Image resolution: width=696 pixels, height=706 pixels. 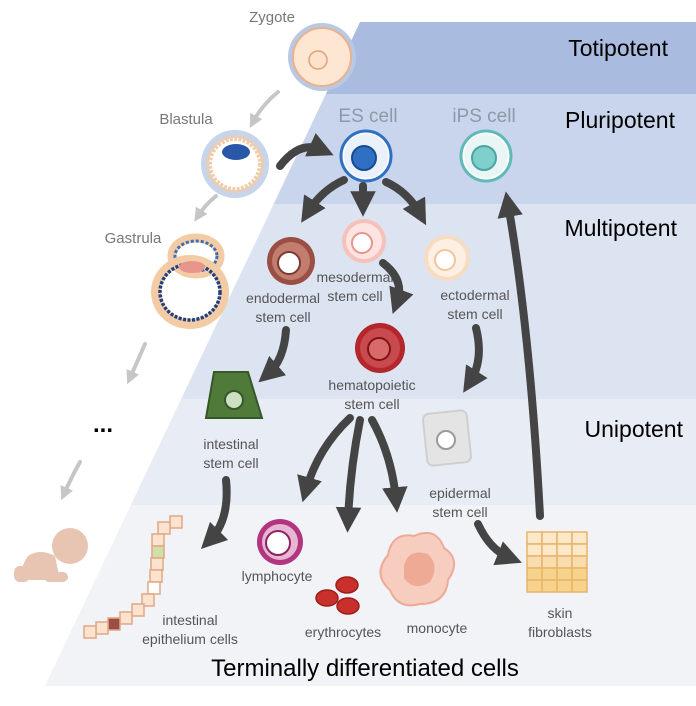 I want to click on baby-icon, so click(x=51, y=555).